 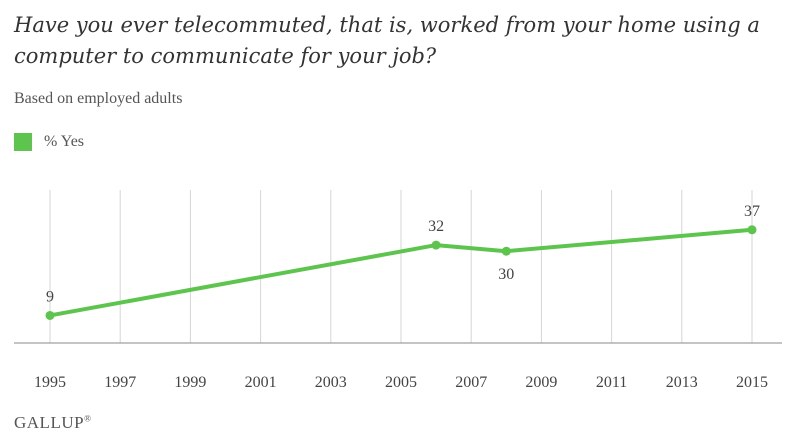 What do you see at coordinates (611, 382) in the screenshot?
I see `x-tick-label-2011: 2011` at bounding box center [611, 382].